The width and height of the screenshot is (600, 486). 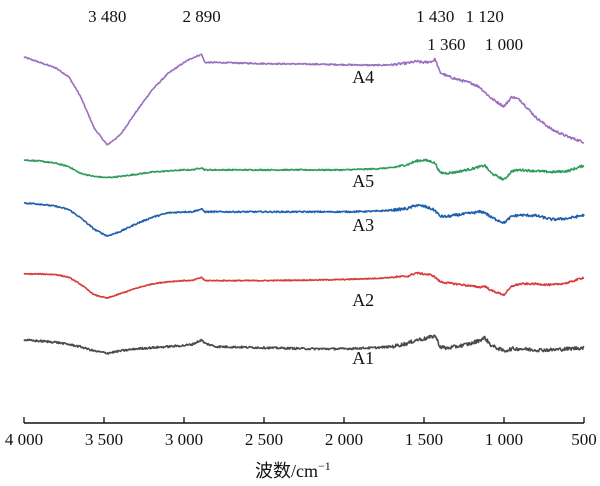 What do you see at coordinates (424, 439) in the screenshot?
I see `x-tick-label: 1 500` at bounding box center [424, 439].